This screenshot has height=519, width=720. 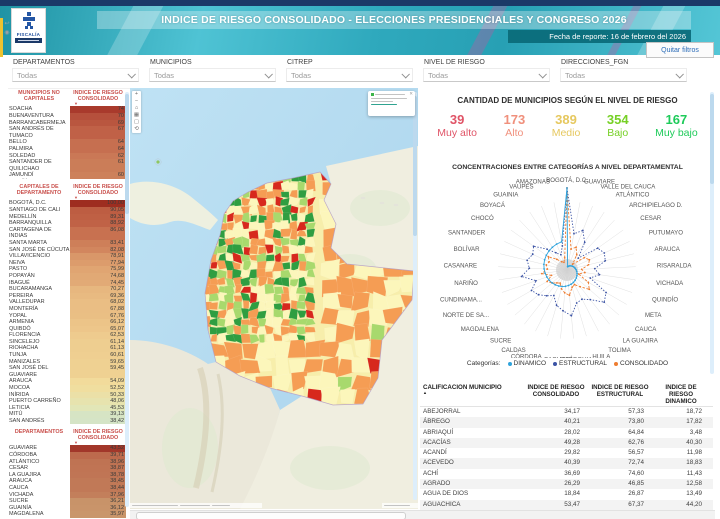 What do you see at coordinates (566, 453) in the screenshot?
I see `table-row: ACANDÍ 29,82 56,57 11,98` at bounding box center [566, 453].